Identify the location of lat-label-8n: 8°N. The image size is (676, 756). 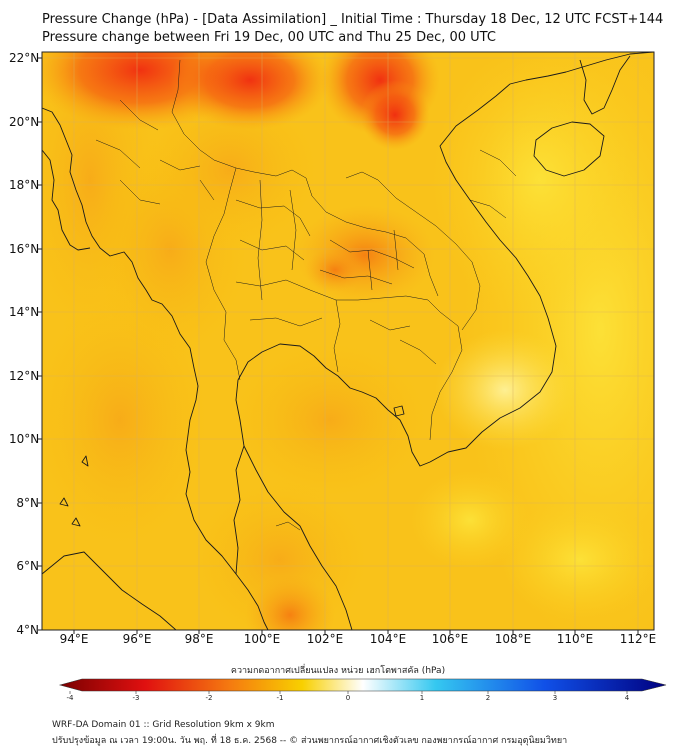
(27, 503).